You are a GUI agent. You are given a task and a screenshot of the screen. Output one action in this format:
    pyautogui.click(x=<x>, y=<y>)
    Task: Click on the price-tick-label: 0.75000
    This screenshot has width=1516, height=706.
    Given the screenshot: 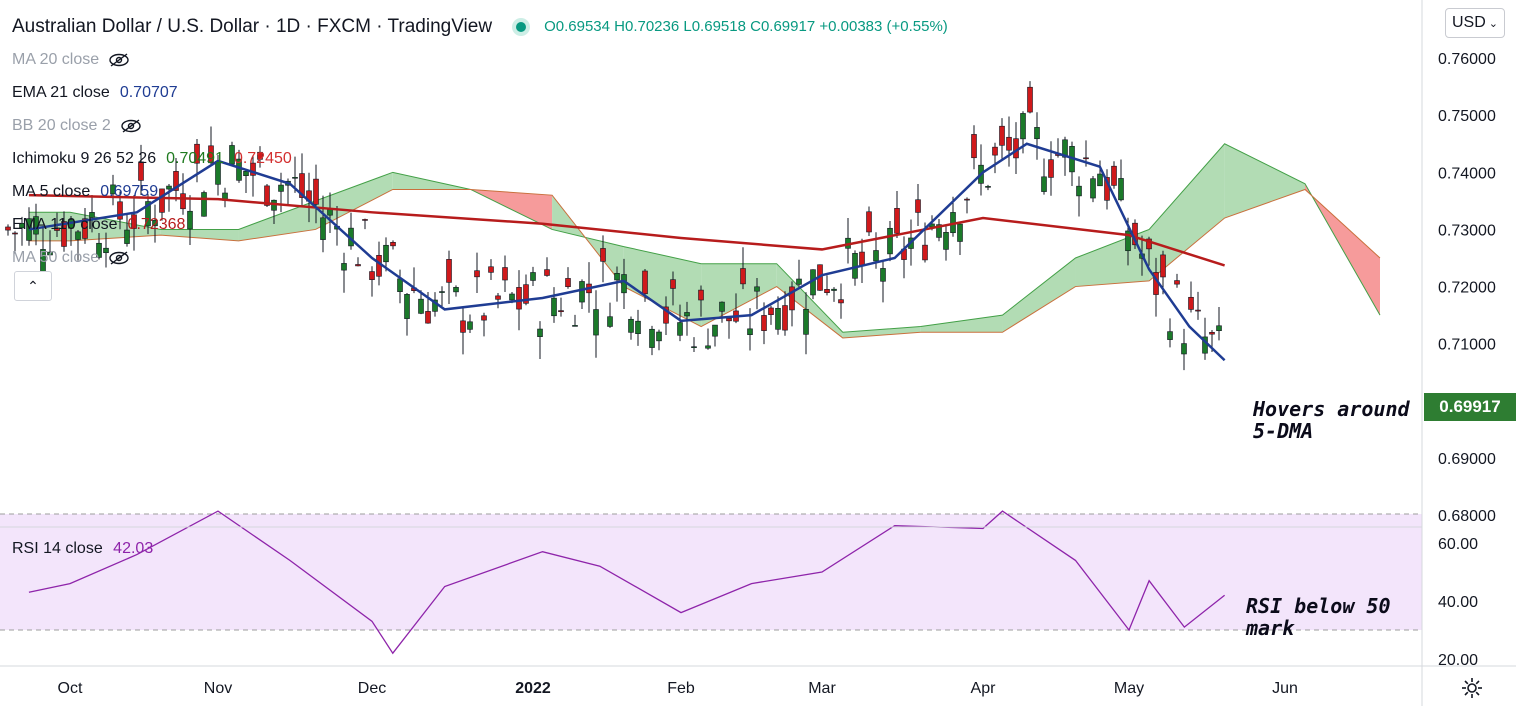 What is the action you would take?
    pyautogui.click(x=1467, y=116)
    